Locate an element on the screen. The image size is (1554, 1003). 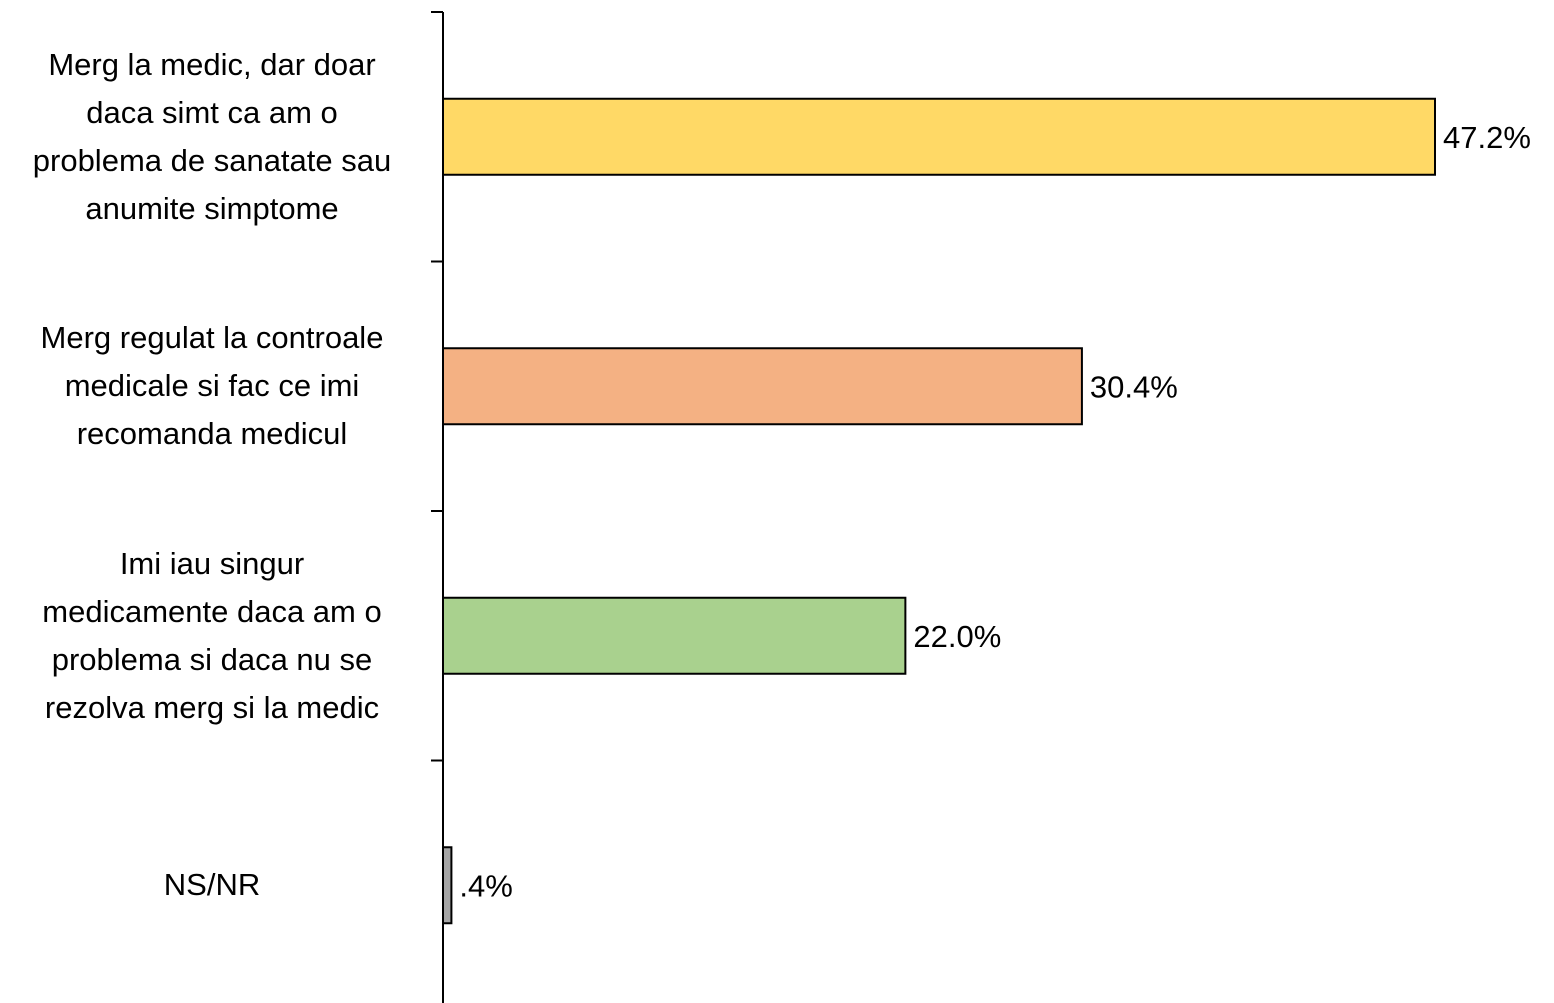
category-label-line: Imi iau singur is located at coordinates (212, 563).